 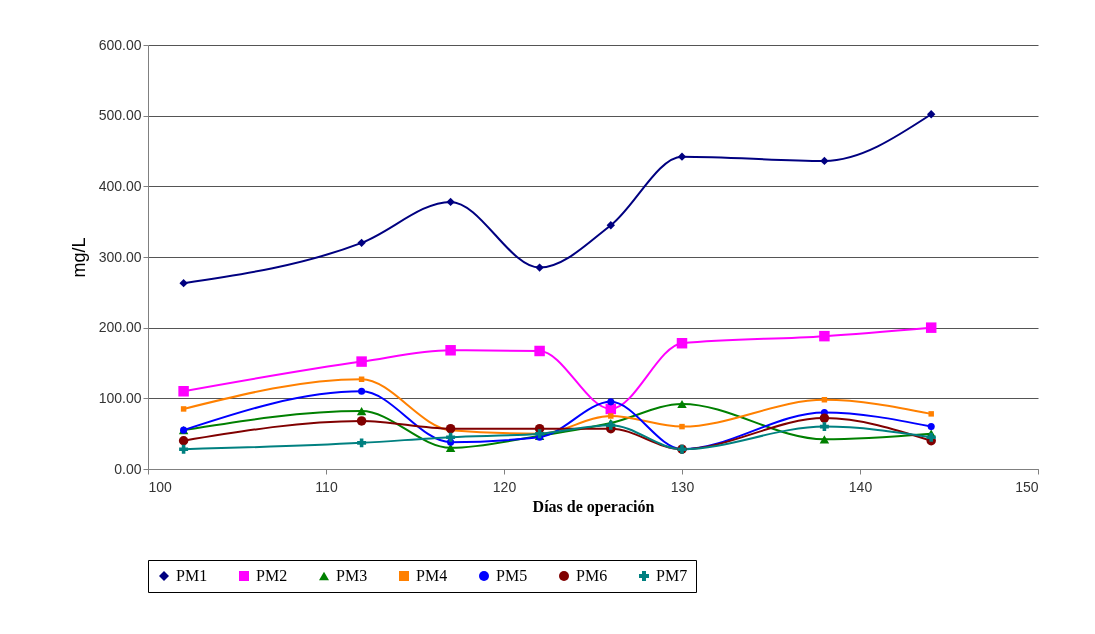 What do you see at coordinates (78, 257) in the screenshot?
I see `y-axis-title: mg/L` at bounding box center [78, 257].